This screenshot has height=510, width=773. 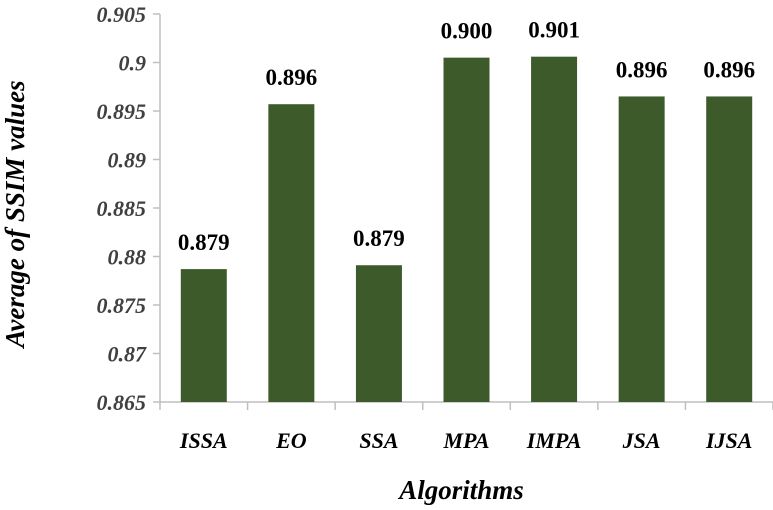 What do you see at coordinates (466, 406) in the screenshot?
I see `x-axis-tick-marks` at bounding box center [466, 406].